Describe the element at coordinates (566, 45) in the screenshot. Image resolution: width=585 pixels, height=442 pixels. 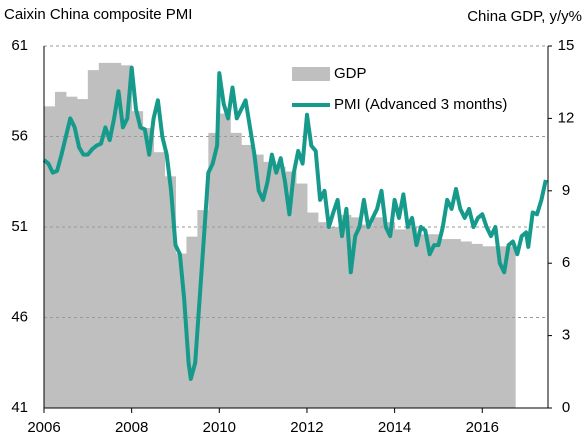
I see `y2-tick-label: 15` at that location.